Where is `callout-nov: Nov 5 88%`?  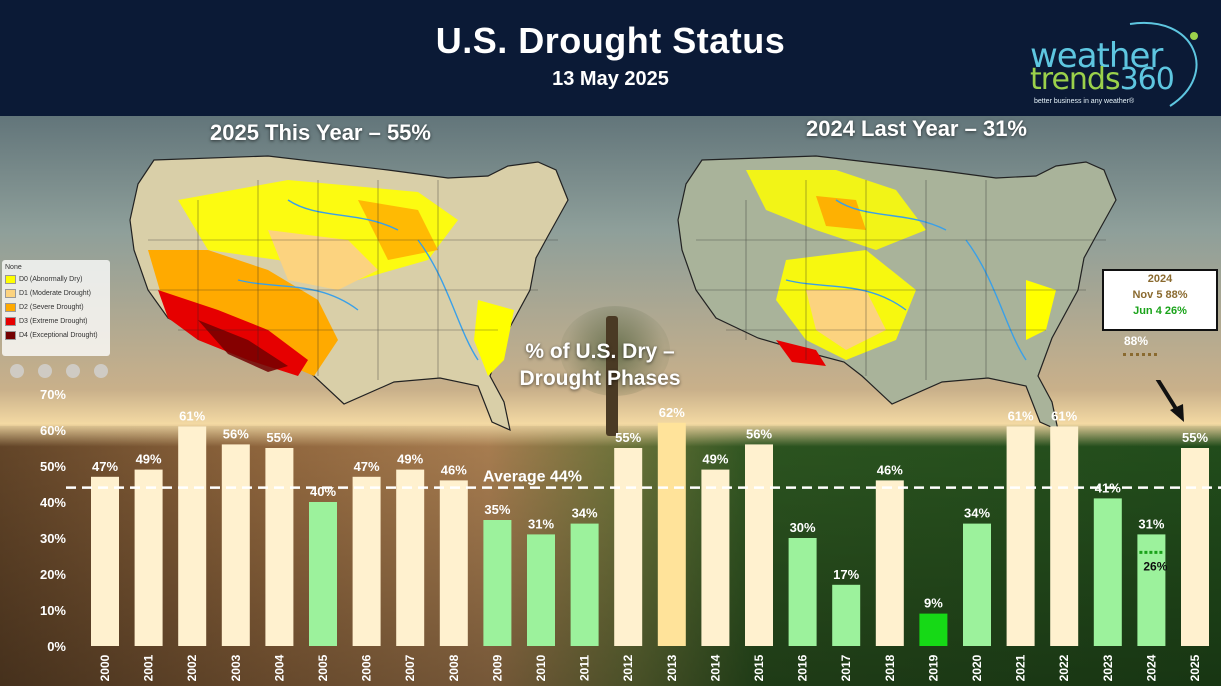 callout-nov: Nov 5 88% is located at coordinates (1160, 295).